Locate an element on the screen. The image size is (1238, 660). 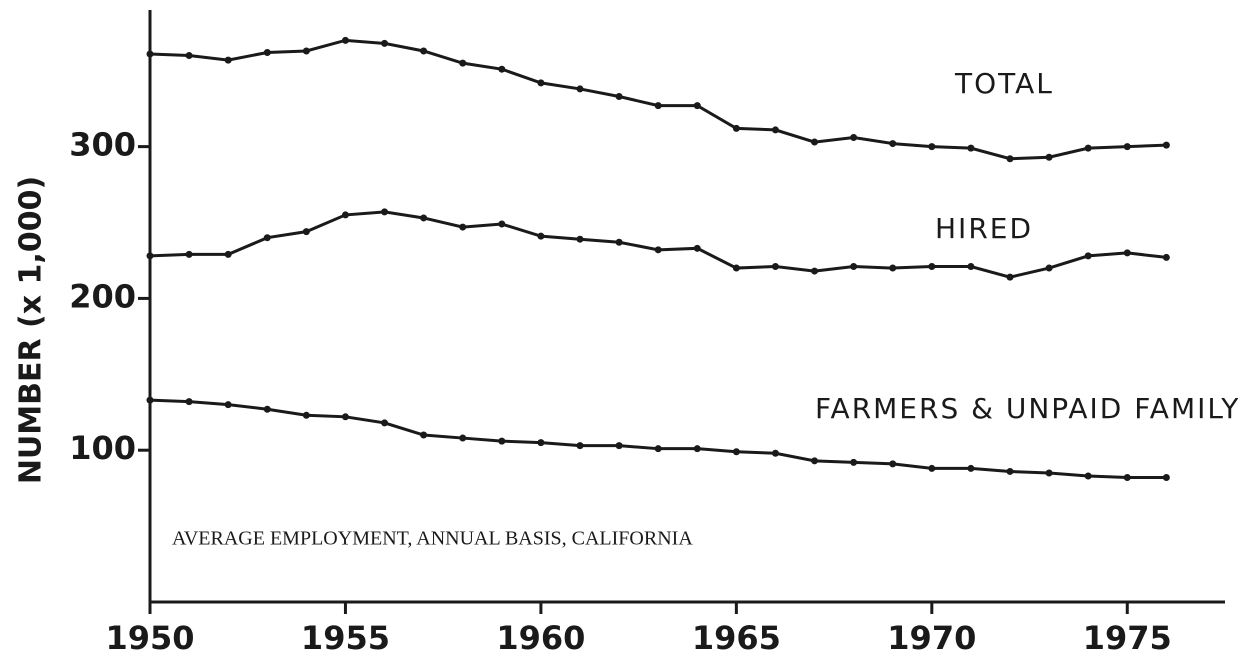
series-label: FARMERS & UNPAID FAMILY is located at coordinates (1026, 408).